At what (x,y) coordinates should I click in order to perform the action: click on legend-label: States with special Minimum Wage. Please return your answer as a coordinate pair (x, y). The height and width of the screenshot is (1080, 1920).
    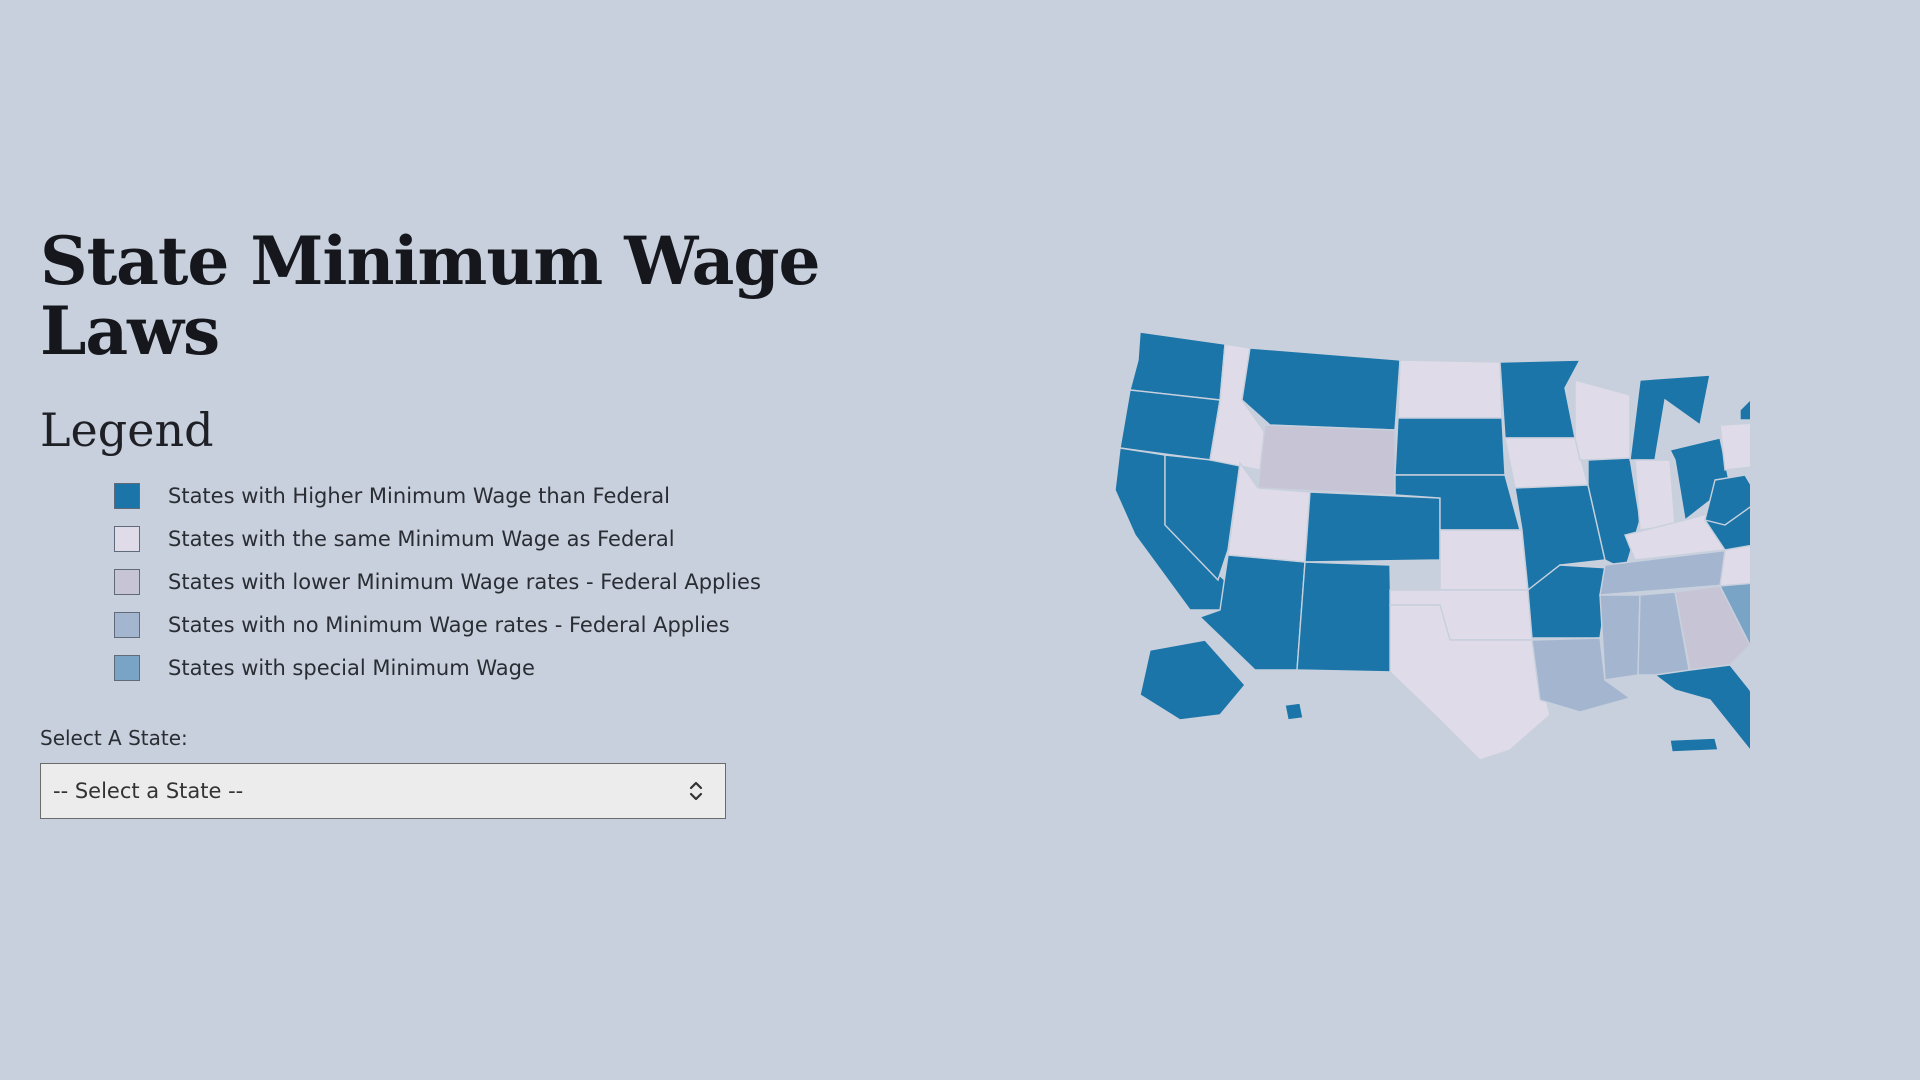
    Looking at the image, I should click on (351, 667).